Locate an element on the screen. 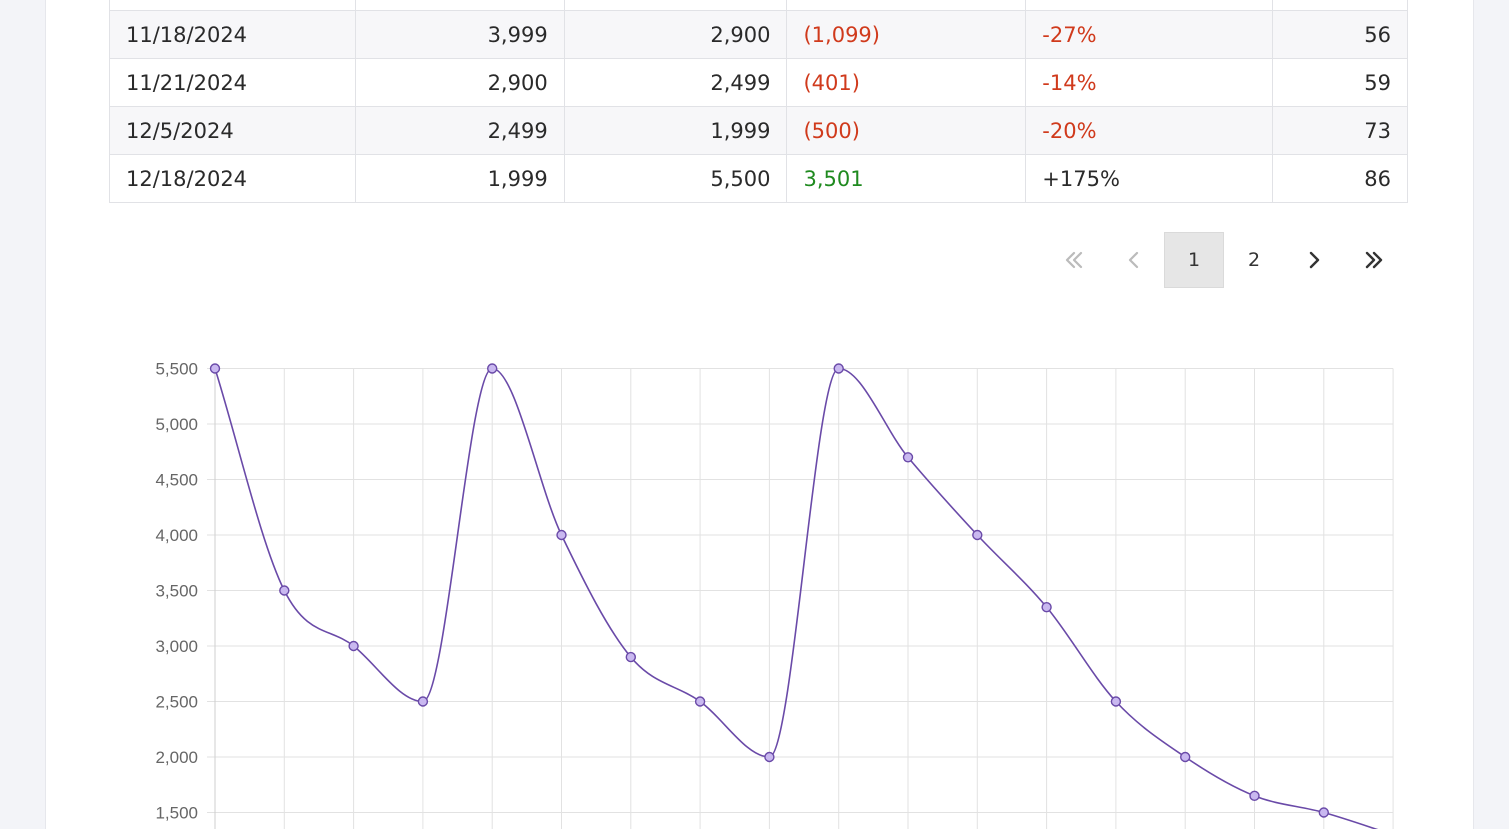 Image resolution: width=1509 pixels, height=829 pixels. y-tick-label: 3,500 is located at coordinates (176, 591).